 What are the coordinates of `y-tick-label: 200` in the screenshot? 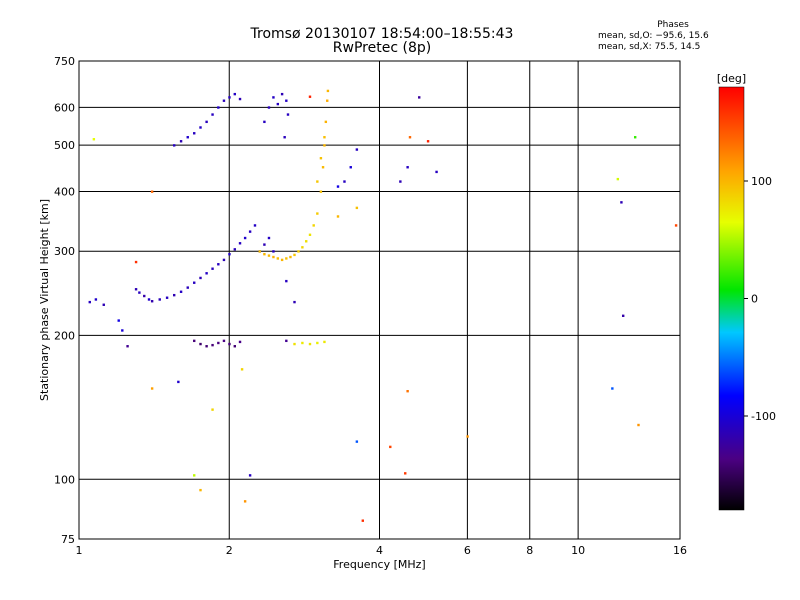 It's located at (64, 335).